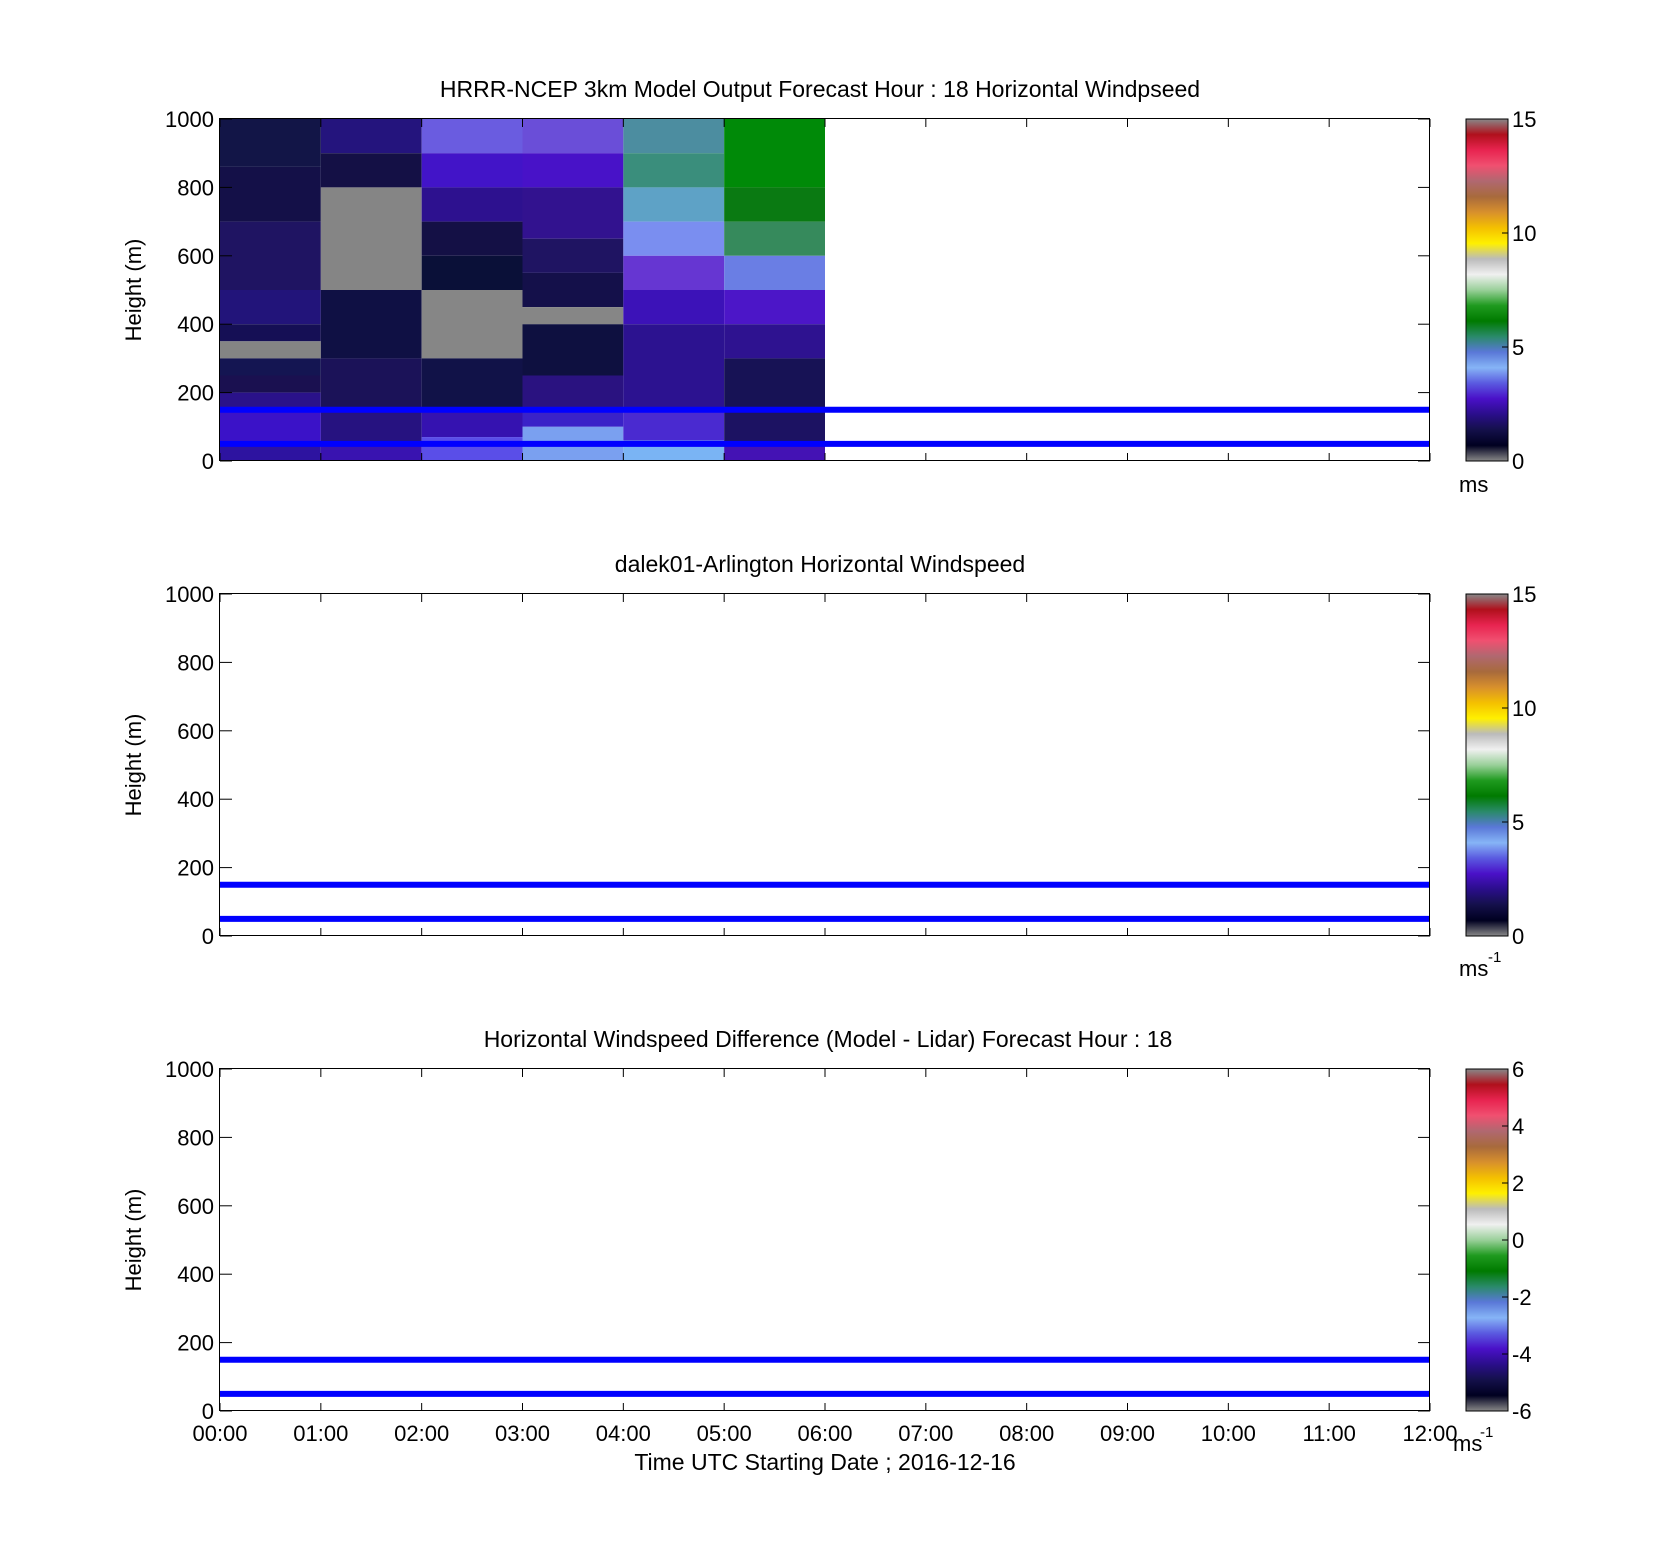 This screenshot has width=1680, height=1561. Describe the element at coordinates (195, 799) in the screenshot. I see `y-tick-label: 400` at that location.